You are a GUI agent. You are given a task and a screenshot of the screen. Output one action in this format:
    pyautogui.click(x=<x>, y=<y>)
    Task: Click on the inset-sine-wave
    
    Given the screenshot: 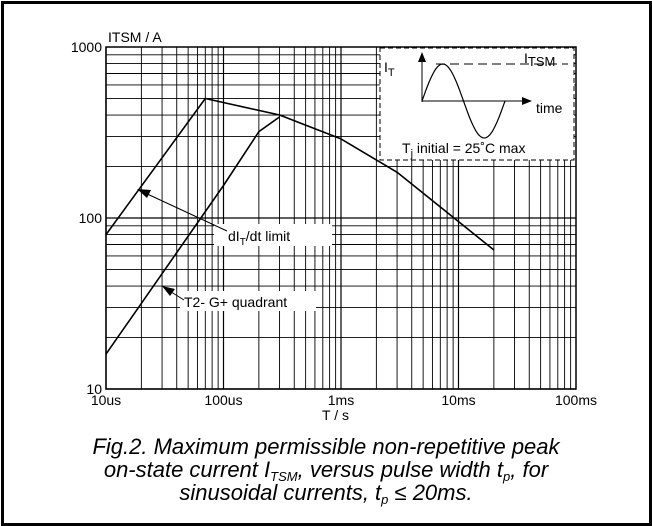 What is the action you would take?
    pyautogui.click(x=463, y=101)
    